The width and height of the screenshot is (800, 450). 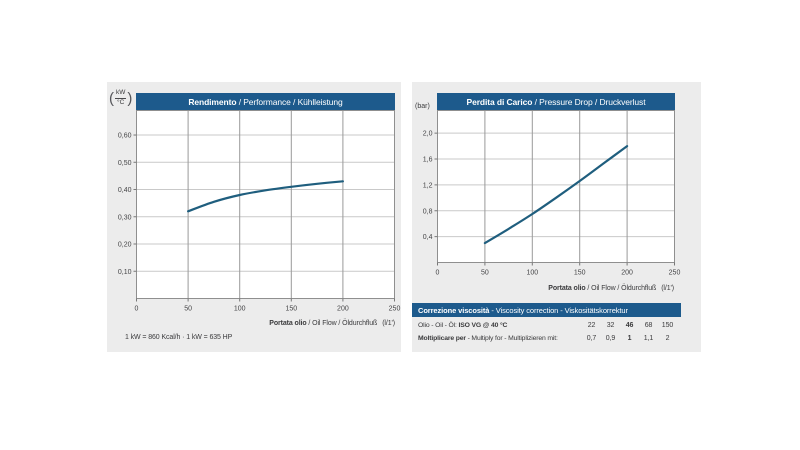 What do you see at coordinates (499, 101) in the screenshot?
I see `title-italian: Perdita di Carico` at bounding box center [499, 101].